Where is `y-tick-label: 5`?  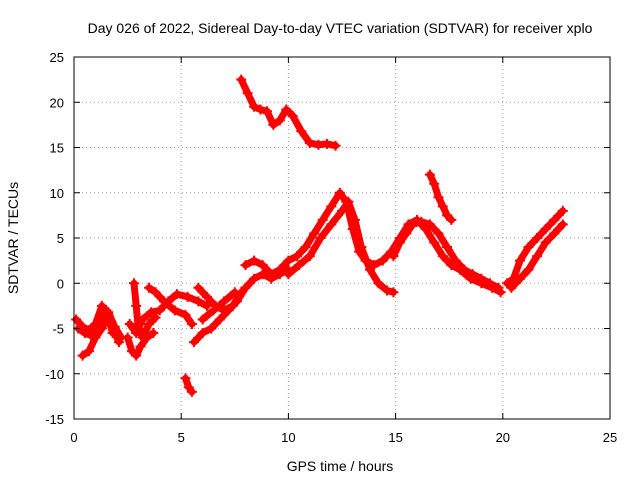 y-tick-label: 5 is located at coordinates (60, 238).